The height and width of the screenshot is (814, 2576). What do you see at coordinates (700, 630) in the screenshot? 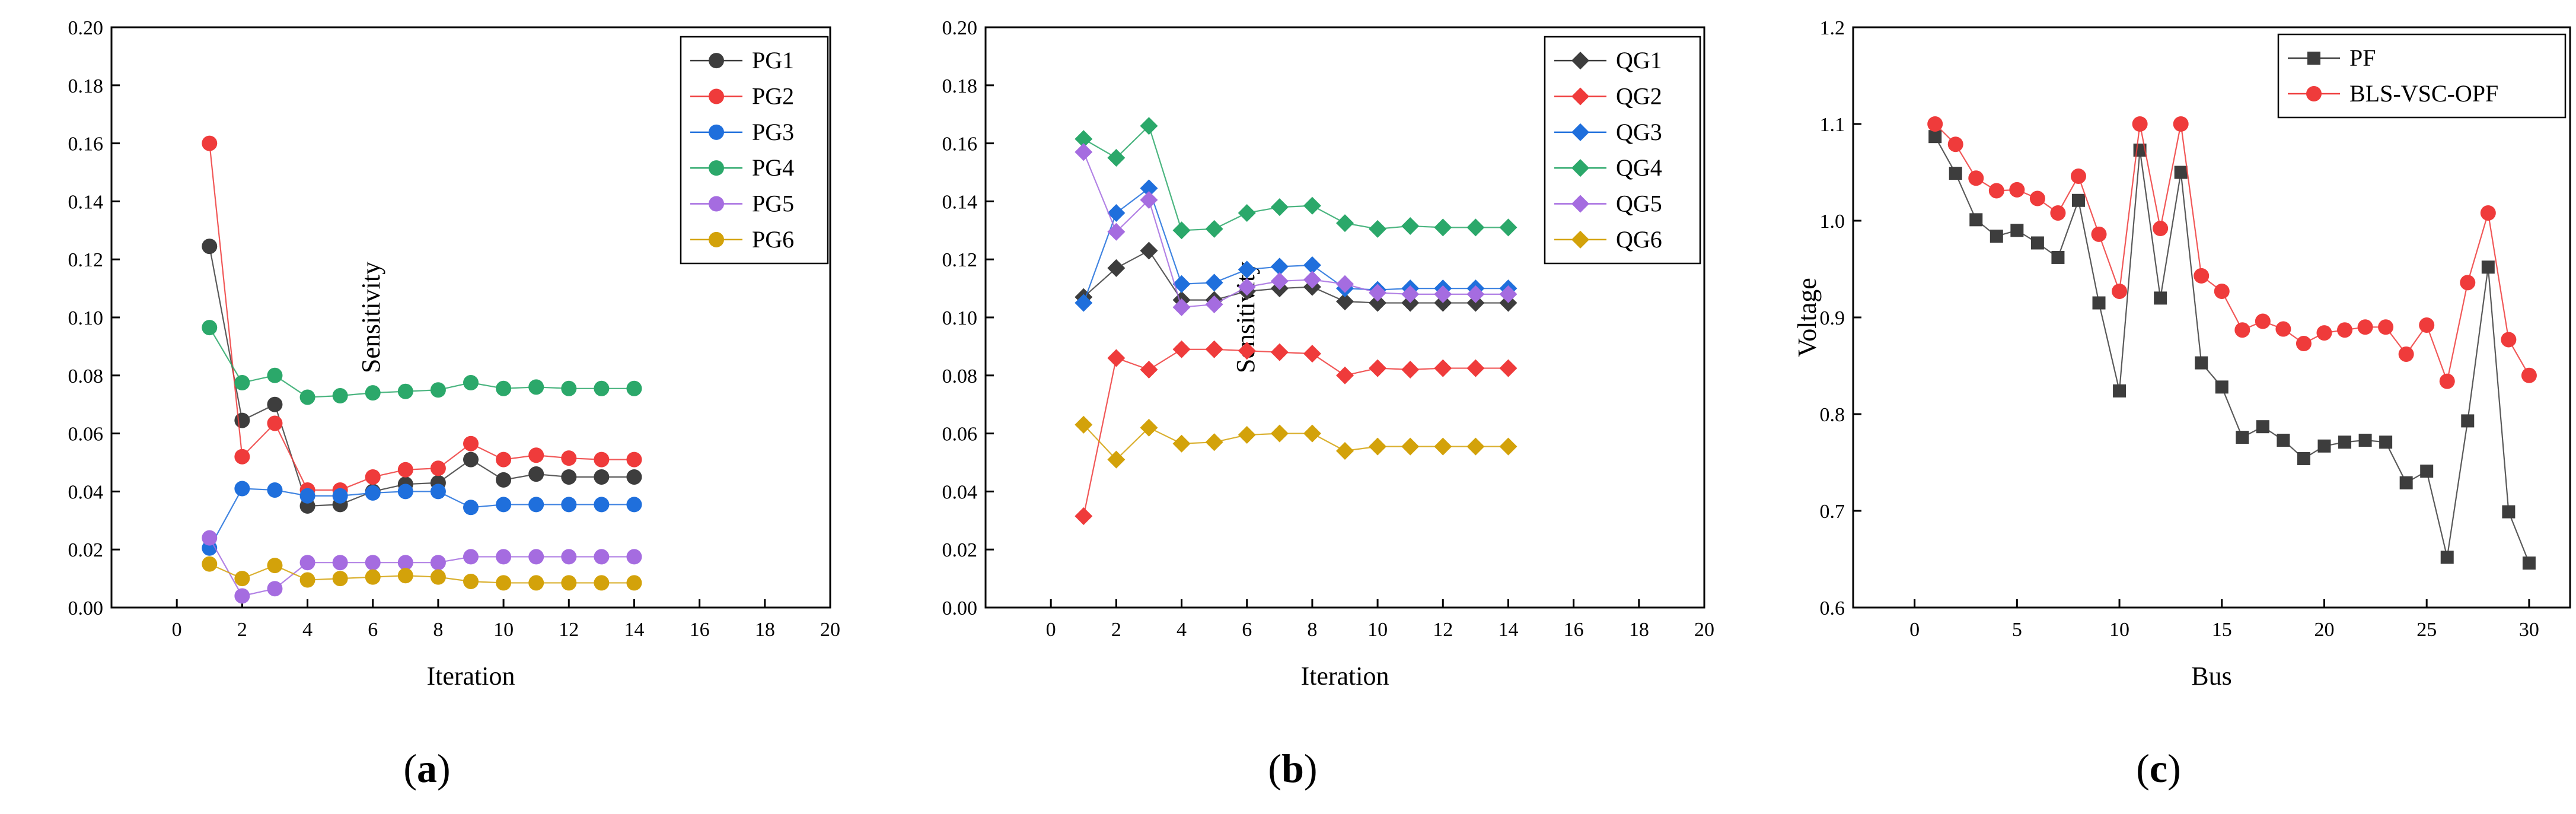
I see `x-tick-label: 16` at bounding box center [700, 630].